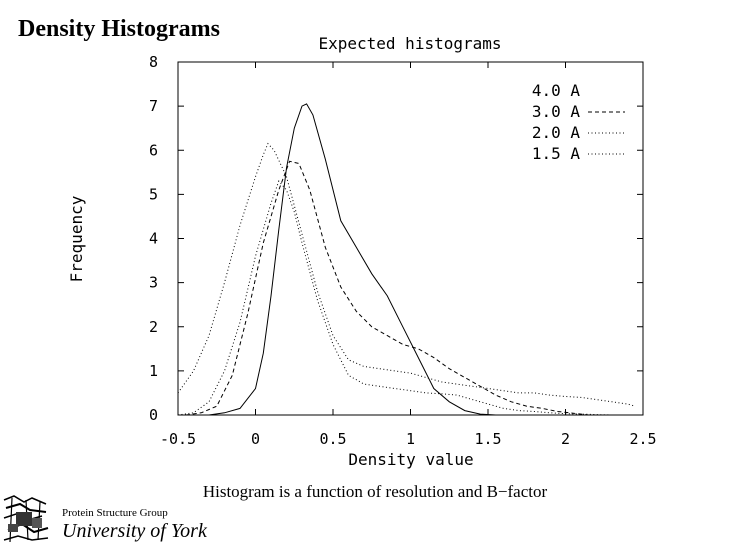  I want to click on legend: 4.0 A 3.0 A 2.0 A 1.5 A, so click(578, 122).